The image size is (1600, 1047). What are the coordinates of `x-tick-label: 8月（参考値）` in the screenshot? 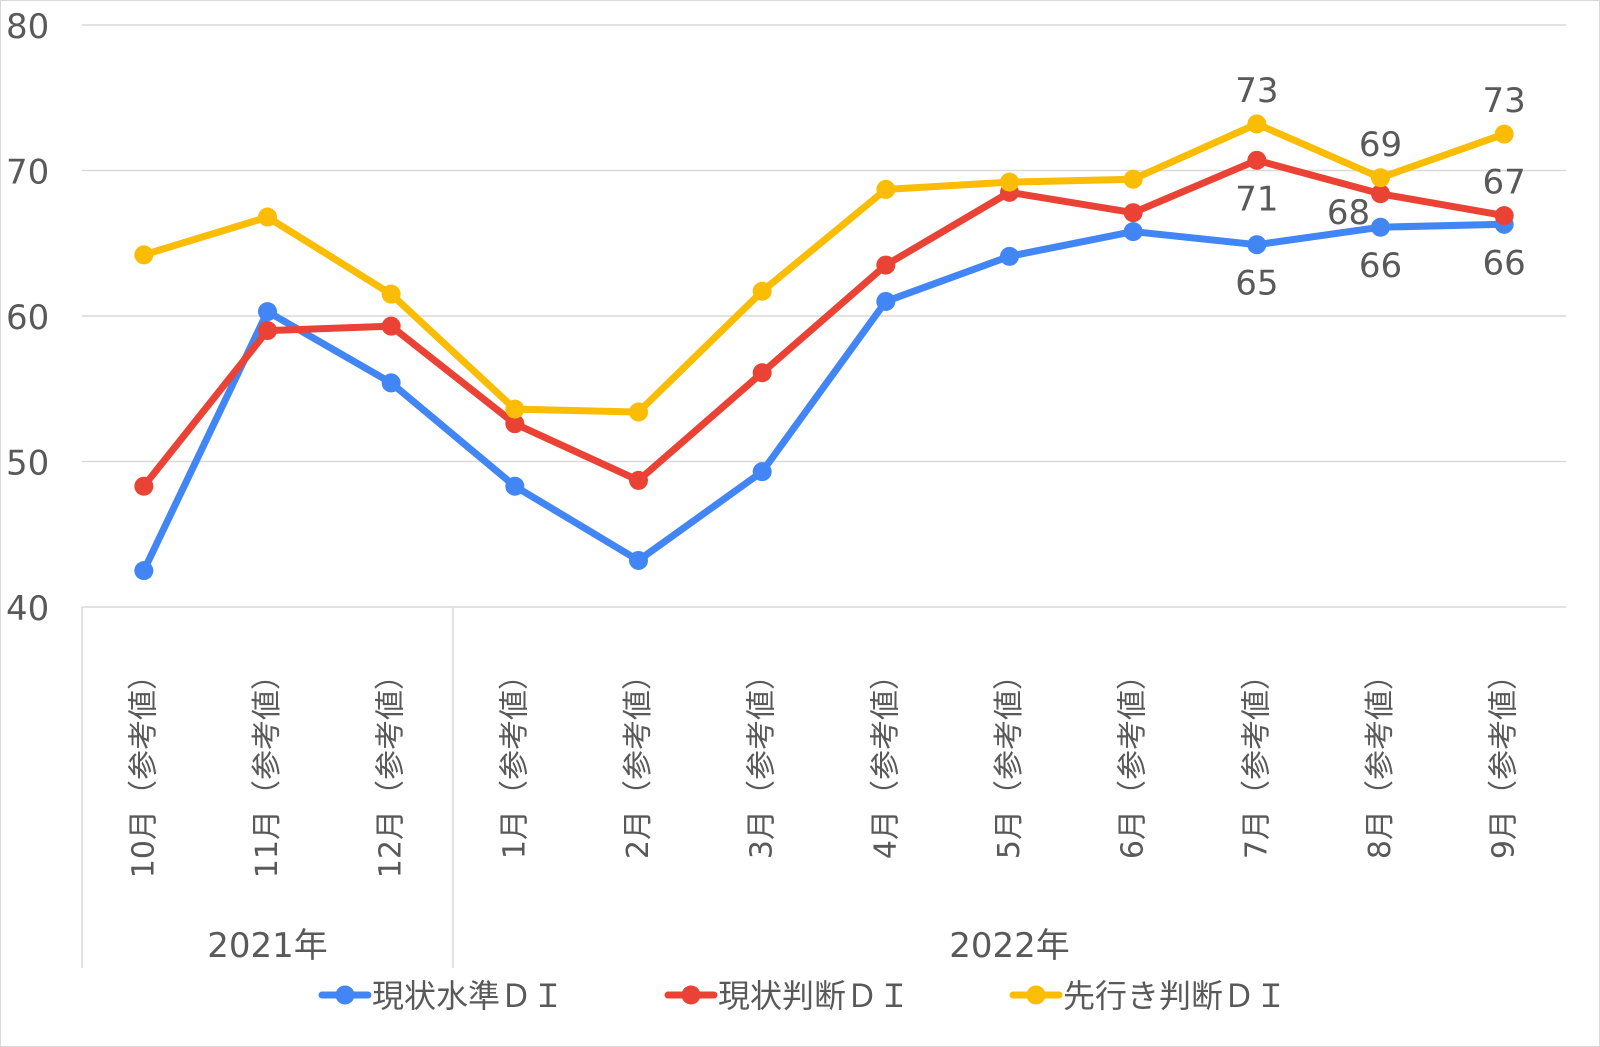 It's located at (1380, 759).